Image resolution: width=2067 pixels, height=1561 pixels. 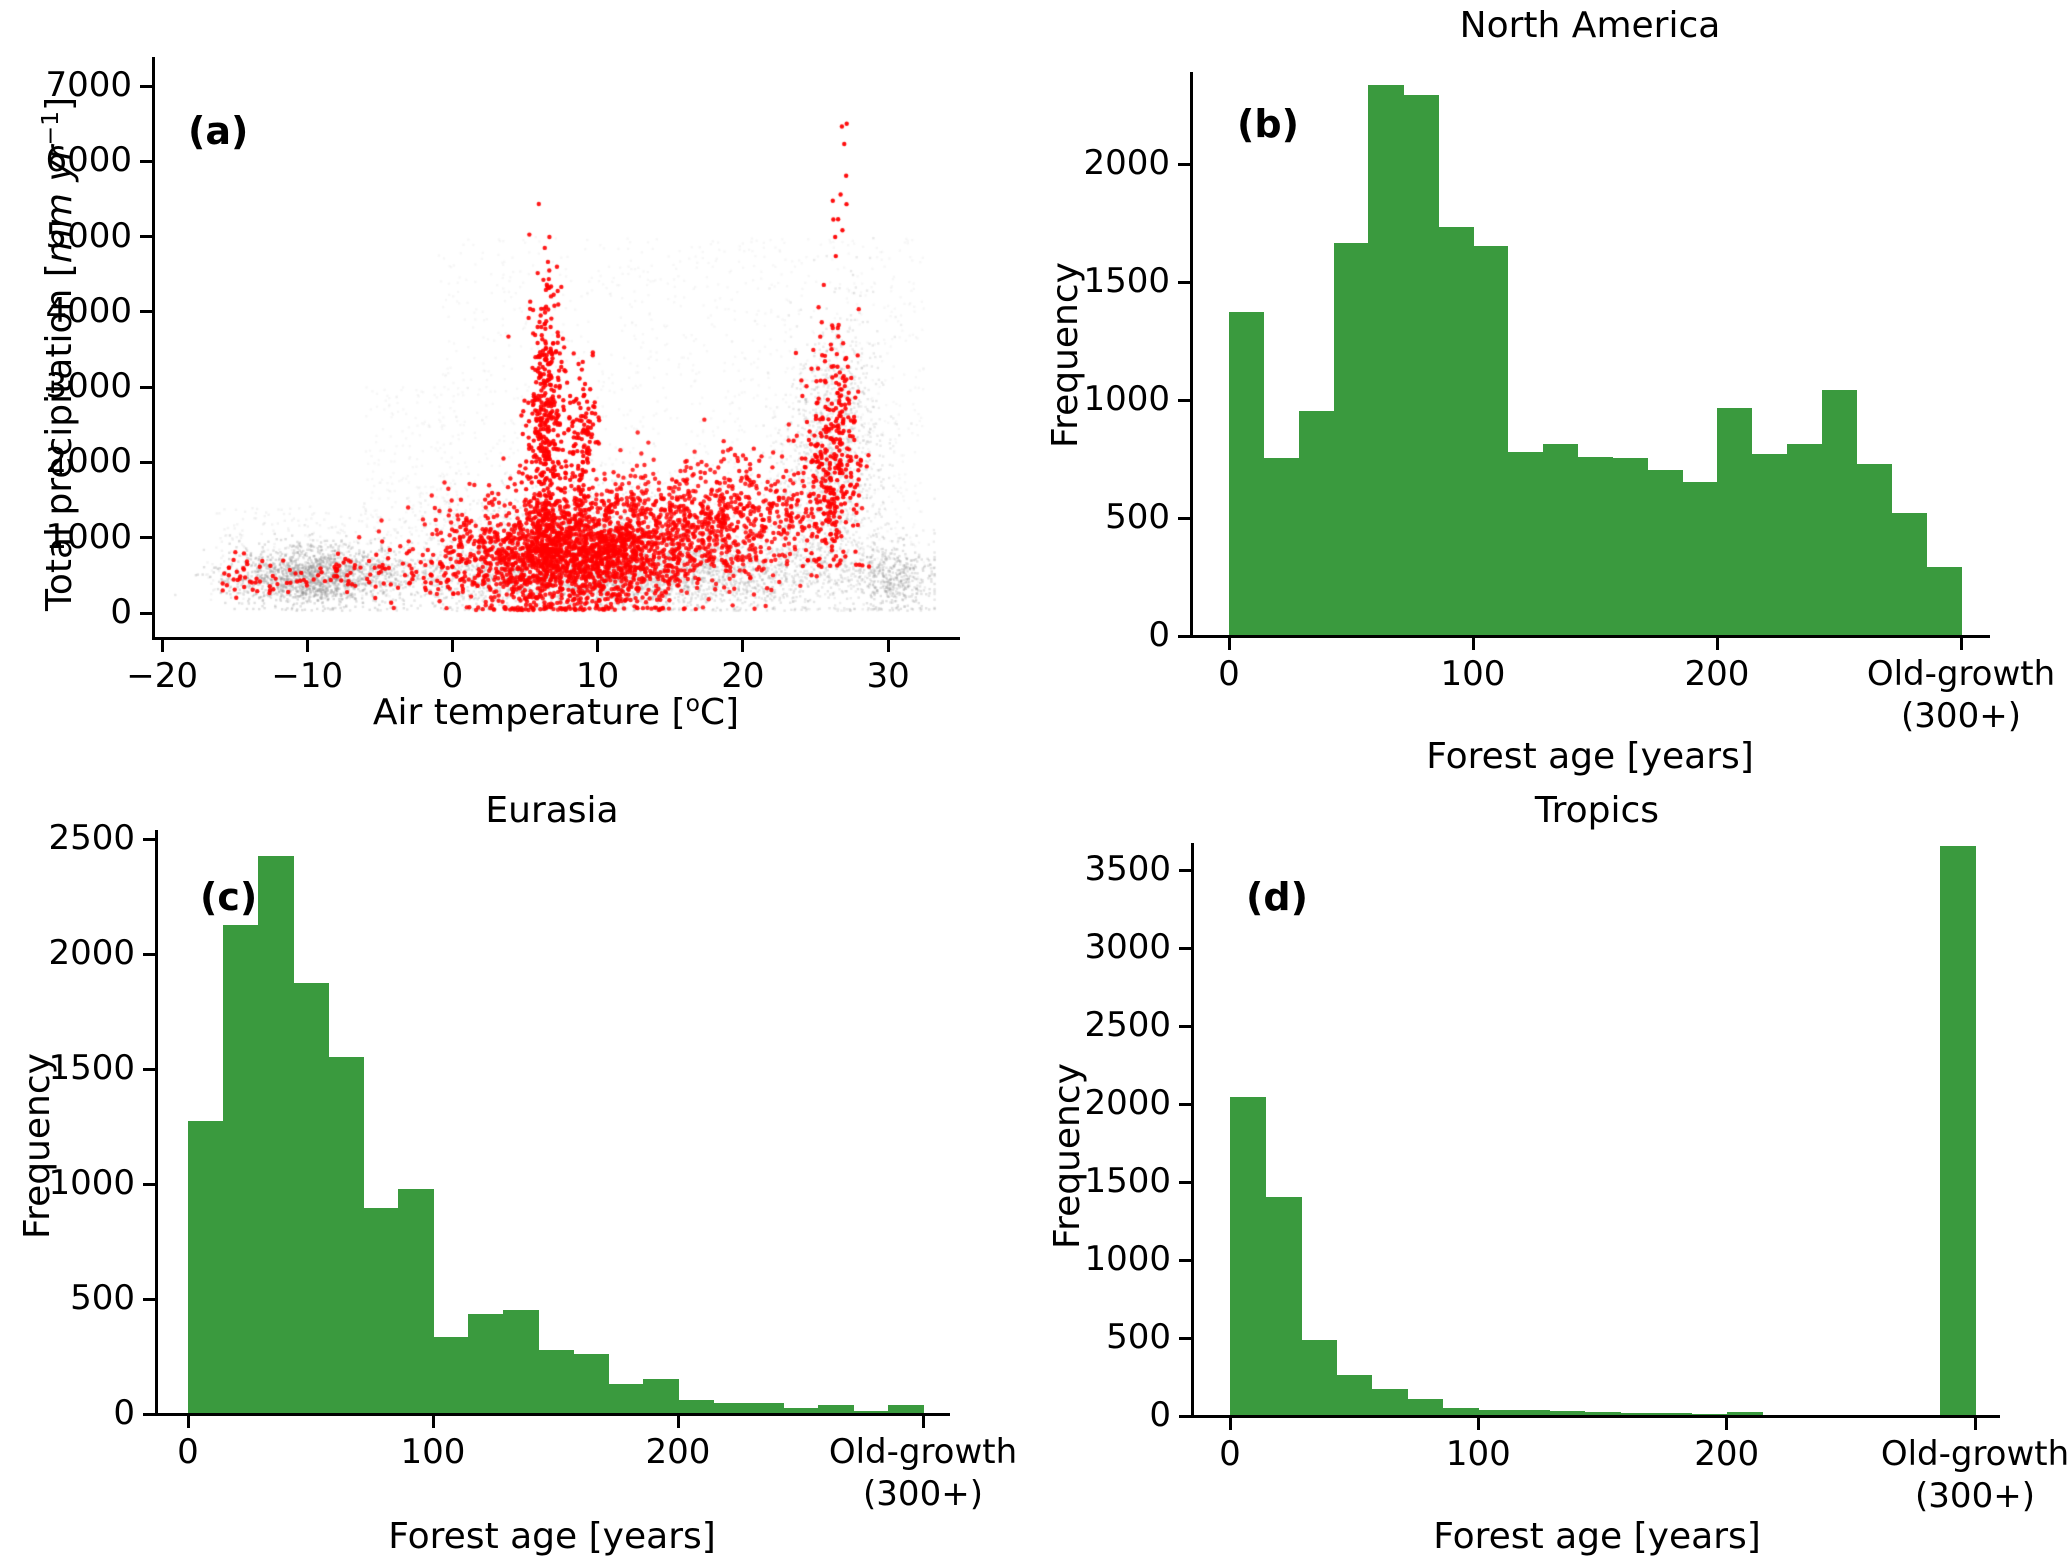 What do you see at coordinates (37, 1146) in the screenshot?
I see `y-axis-label-c: Frequency` at bounding box center [37, 1146].